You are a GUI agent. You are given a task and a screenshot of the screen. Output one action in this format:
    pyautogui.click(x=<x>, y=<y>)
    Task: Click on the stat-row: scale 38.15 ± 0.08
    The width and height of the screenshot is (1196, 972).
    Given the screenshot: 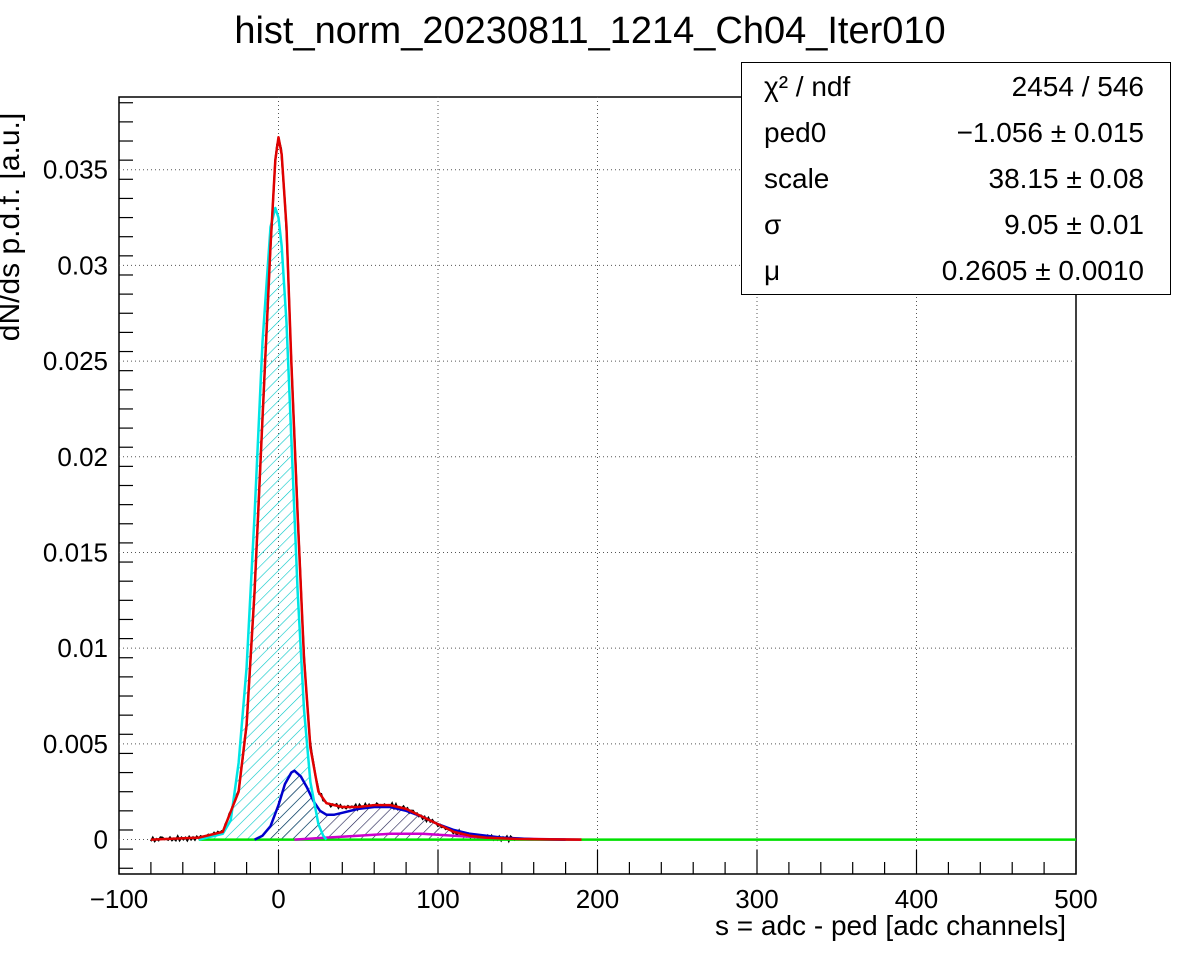 What is the action you would take?
    pyautogui.click(x=956, y=186)
    